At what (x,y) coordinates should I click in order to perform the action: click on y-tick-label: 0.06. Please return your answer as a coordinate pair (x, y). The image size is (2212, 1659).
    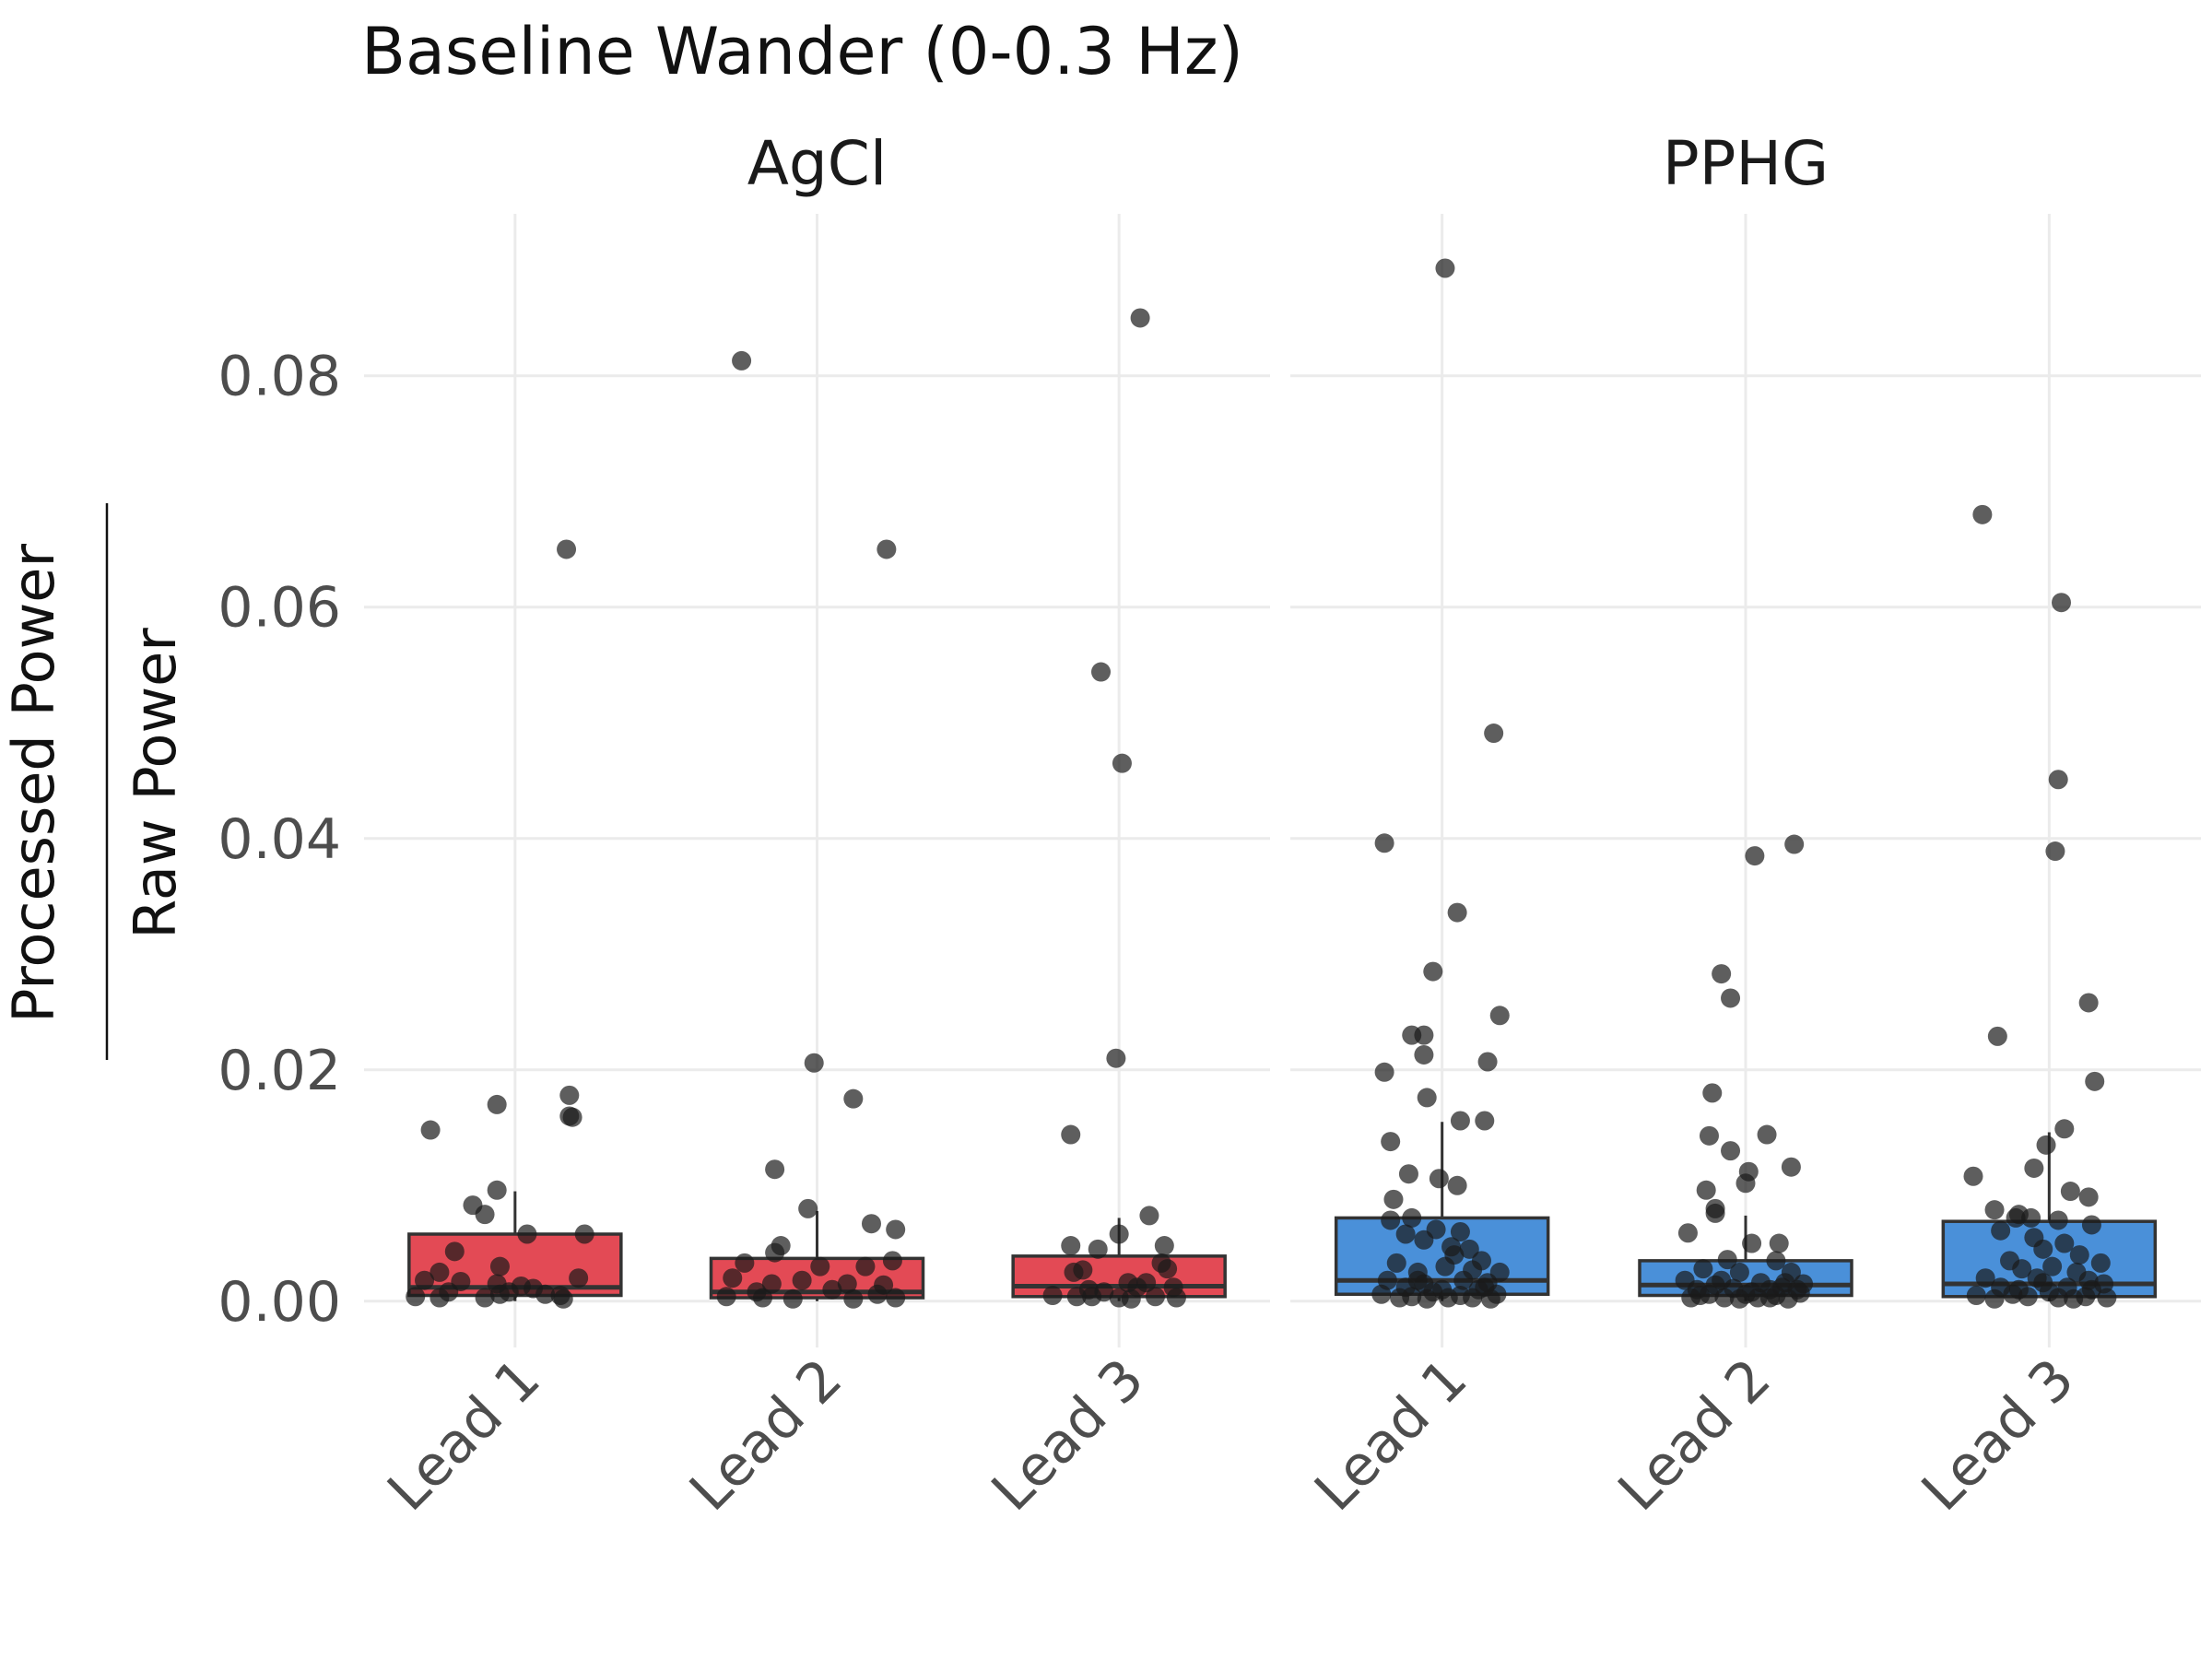
    Looking at the image, I should click on (279, 608).